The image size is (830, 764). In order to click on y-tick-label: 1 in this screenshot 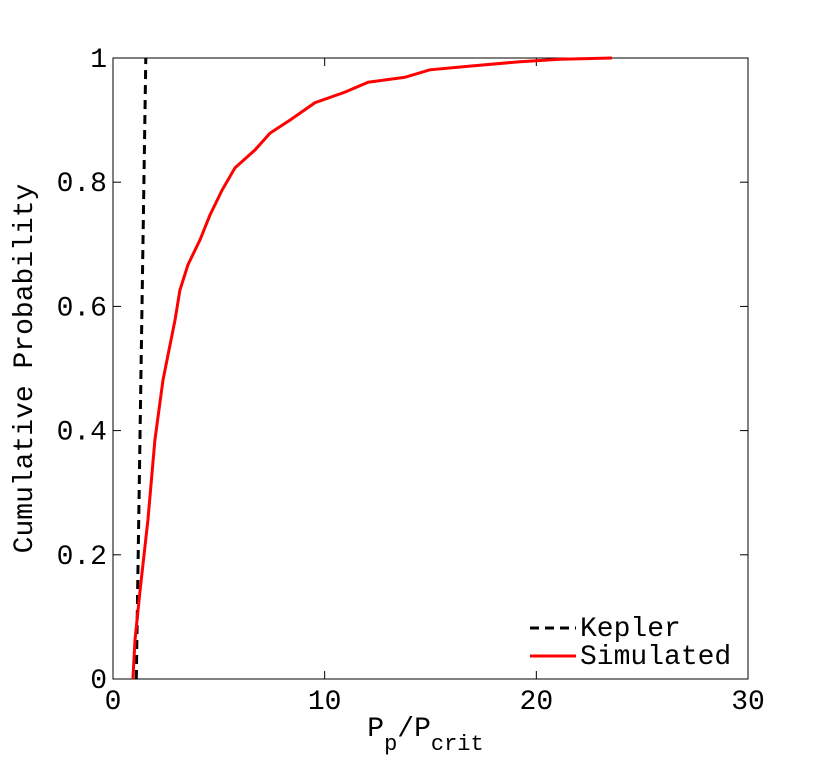, I will do `click(98, 60)`.